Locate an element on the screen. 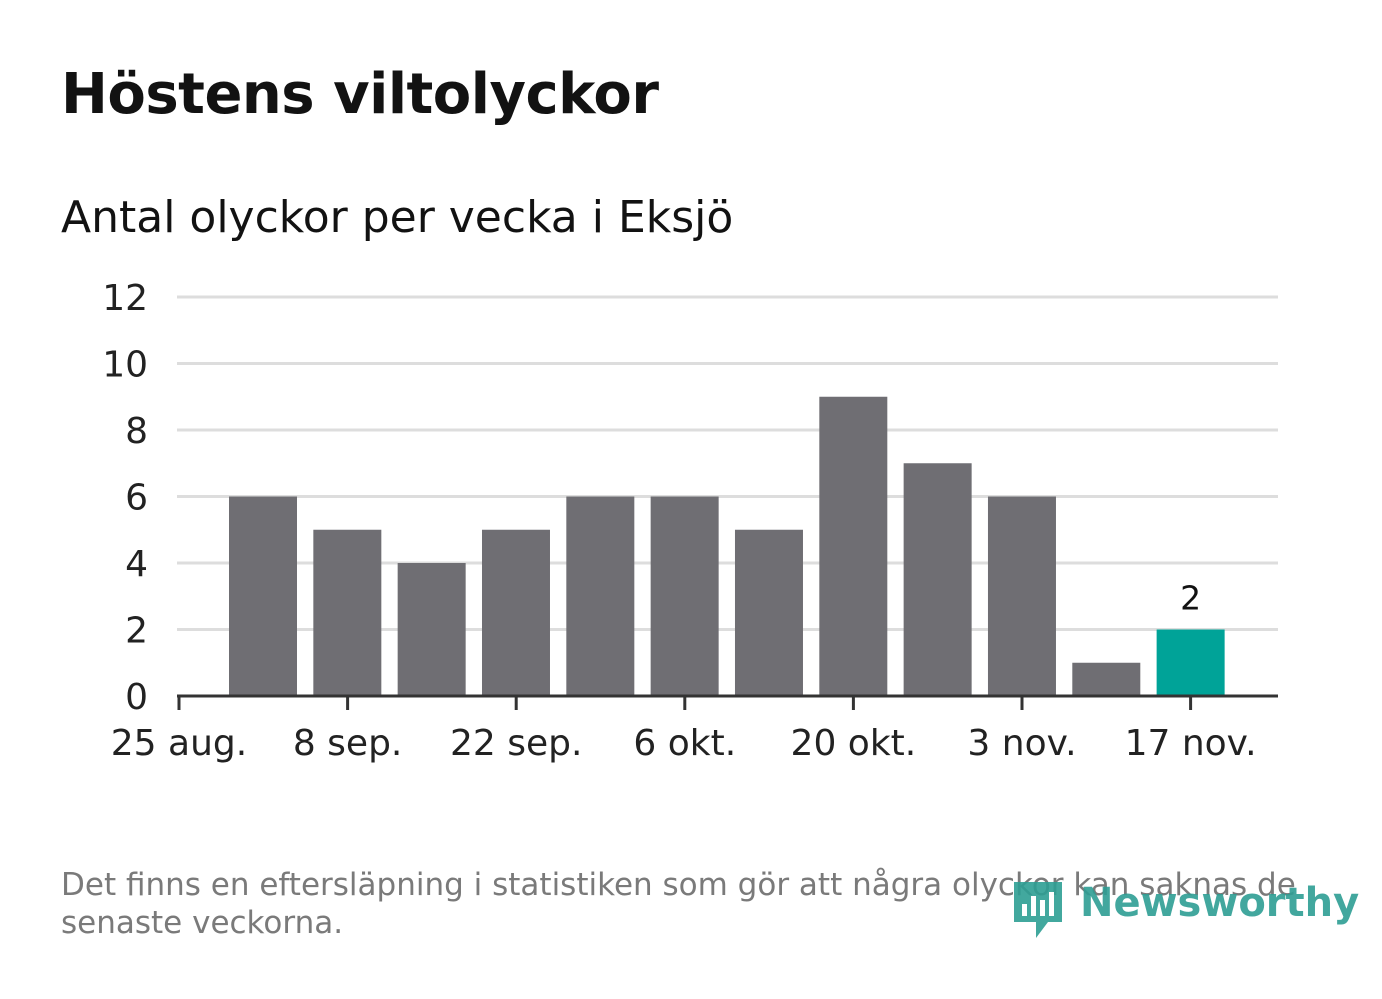 This screenshot has height=999, width=1382. newsworthy-logo: Newsworthy is located at coordinates (1184, 911).